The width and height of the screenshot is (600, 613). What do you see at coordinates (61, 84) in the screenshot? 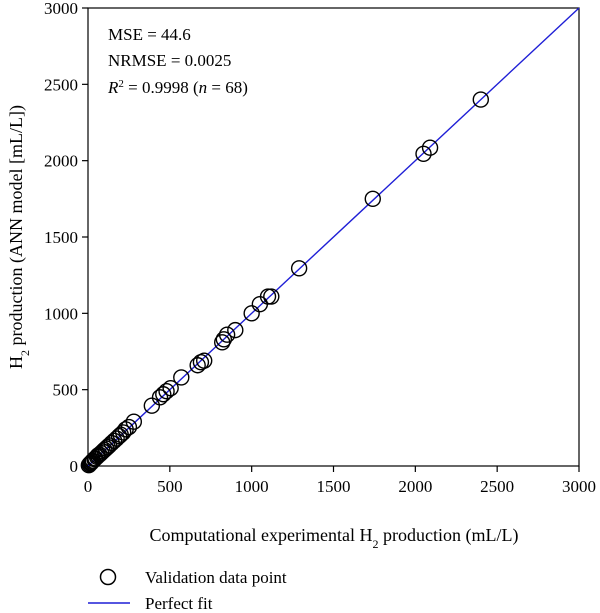
I see `y-tick-label: 2500` at bounding box center [61, 84].